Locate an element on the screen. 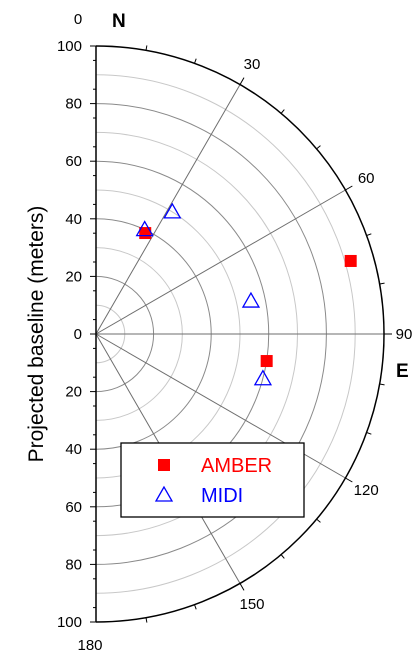 The image size is (417, 654). y-axis-title: Projected baseline (meters) is located at coordinates (36, 334).